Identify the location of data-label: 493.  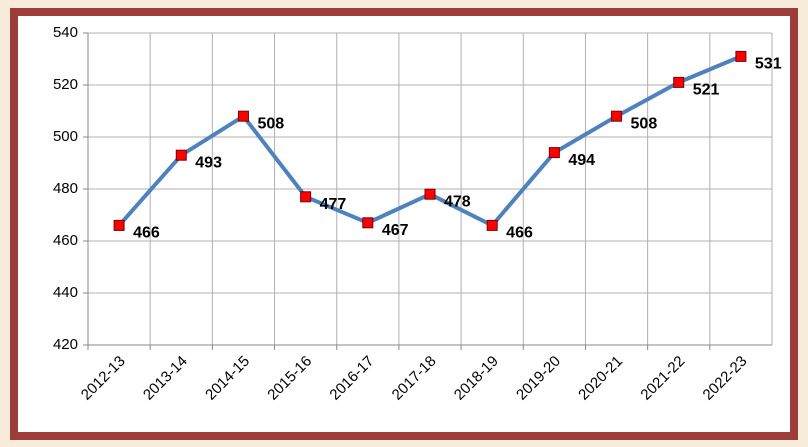
(208, 162).